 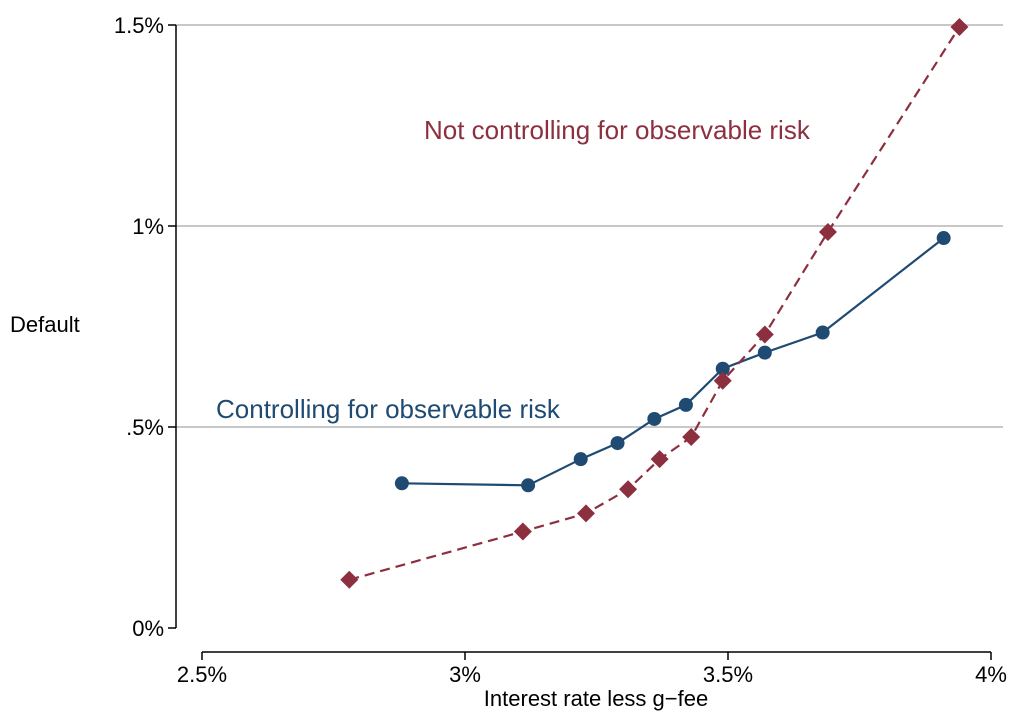 What do you see at coordinates (991, 674) in the screenshot?
I see `x-tick-label-3: 4%` at bounding box center [991, 674].